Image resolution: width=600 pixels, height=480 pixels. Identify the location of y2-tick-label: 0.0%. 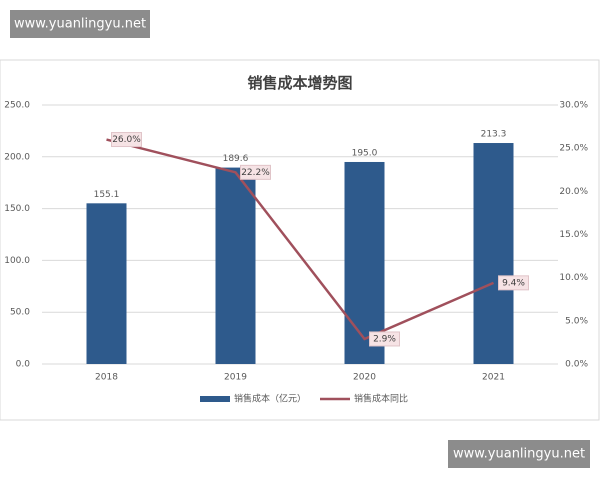
(576, 365).